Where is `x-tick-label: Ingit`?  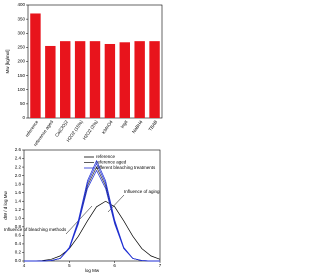 x-tick-label: Ingit is located at coordinates (124, 124).